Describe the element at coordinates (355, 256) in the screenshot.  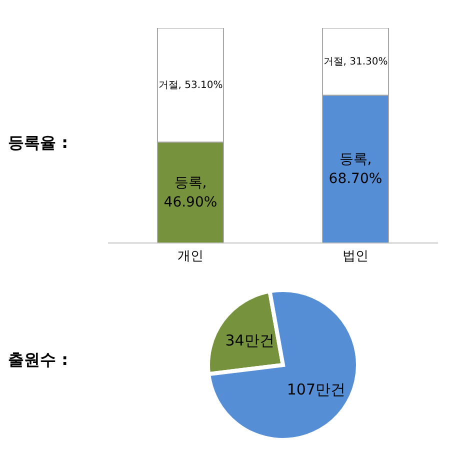
I see `x-tick-label: 법인` at that location.